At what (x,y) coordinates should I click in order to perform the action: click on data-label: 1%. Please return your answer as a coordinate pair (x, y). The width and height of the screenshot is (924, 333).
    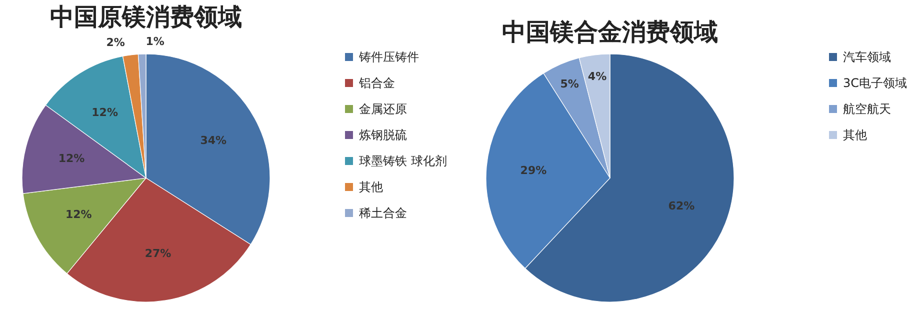
    Looking at the image, I should click on (155, 41).